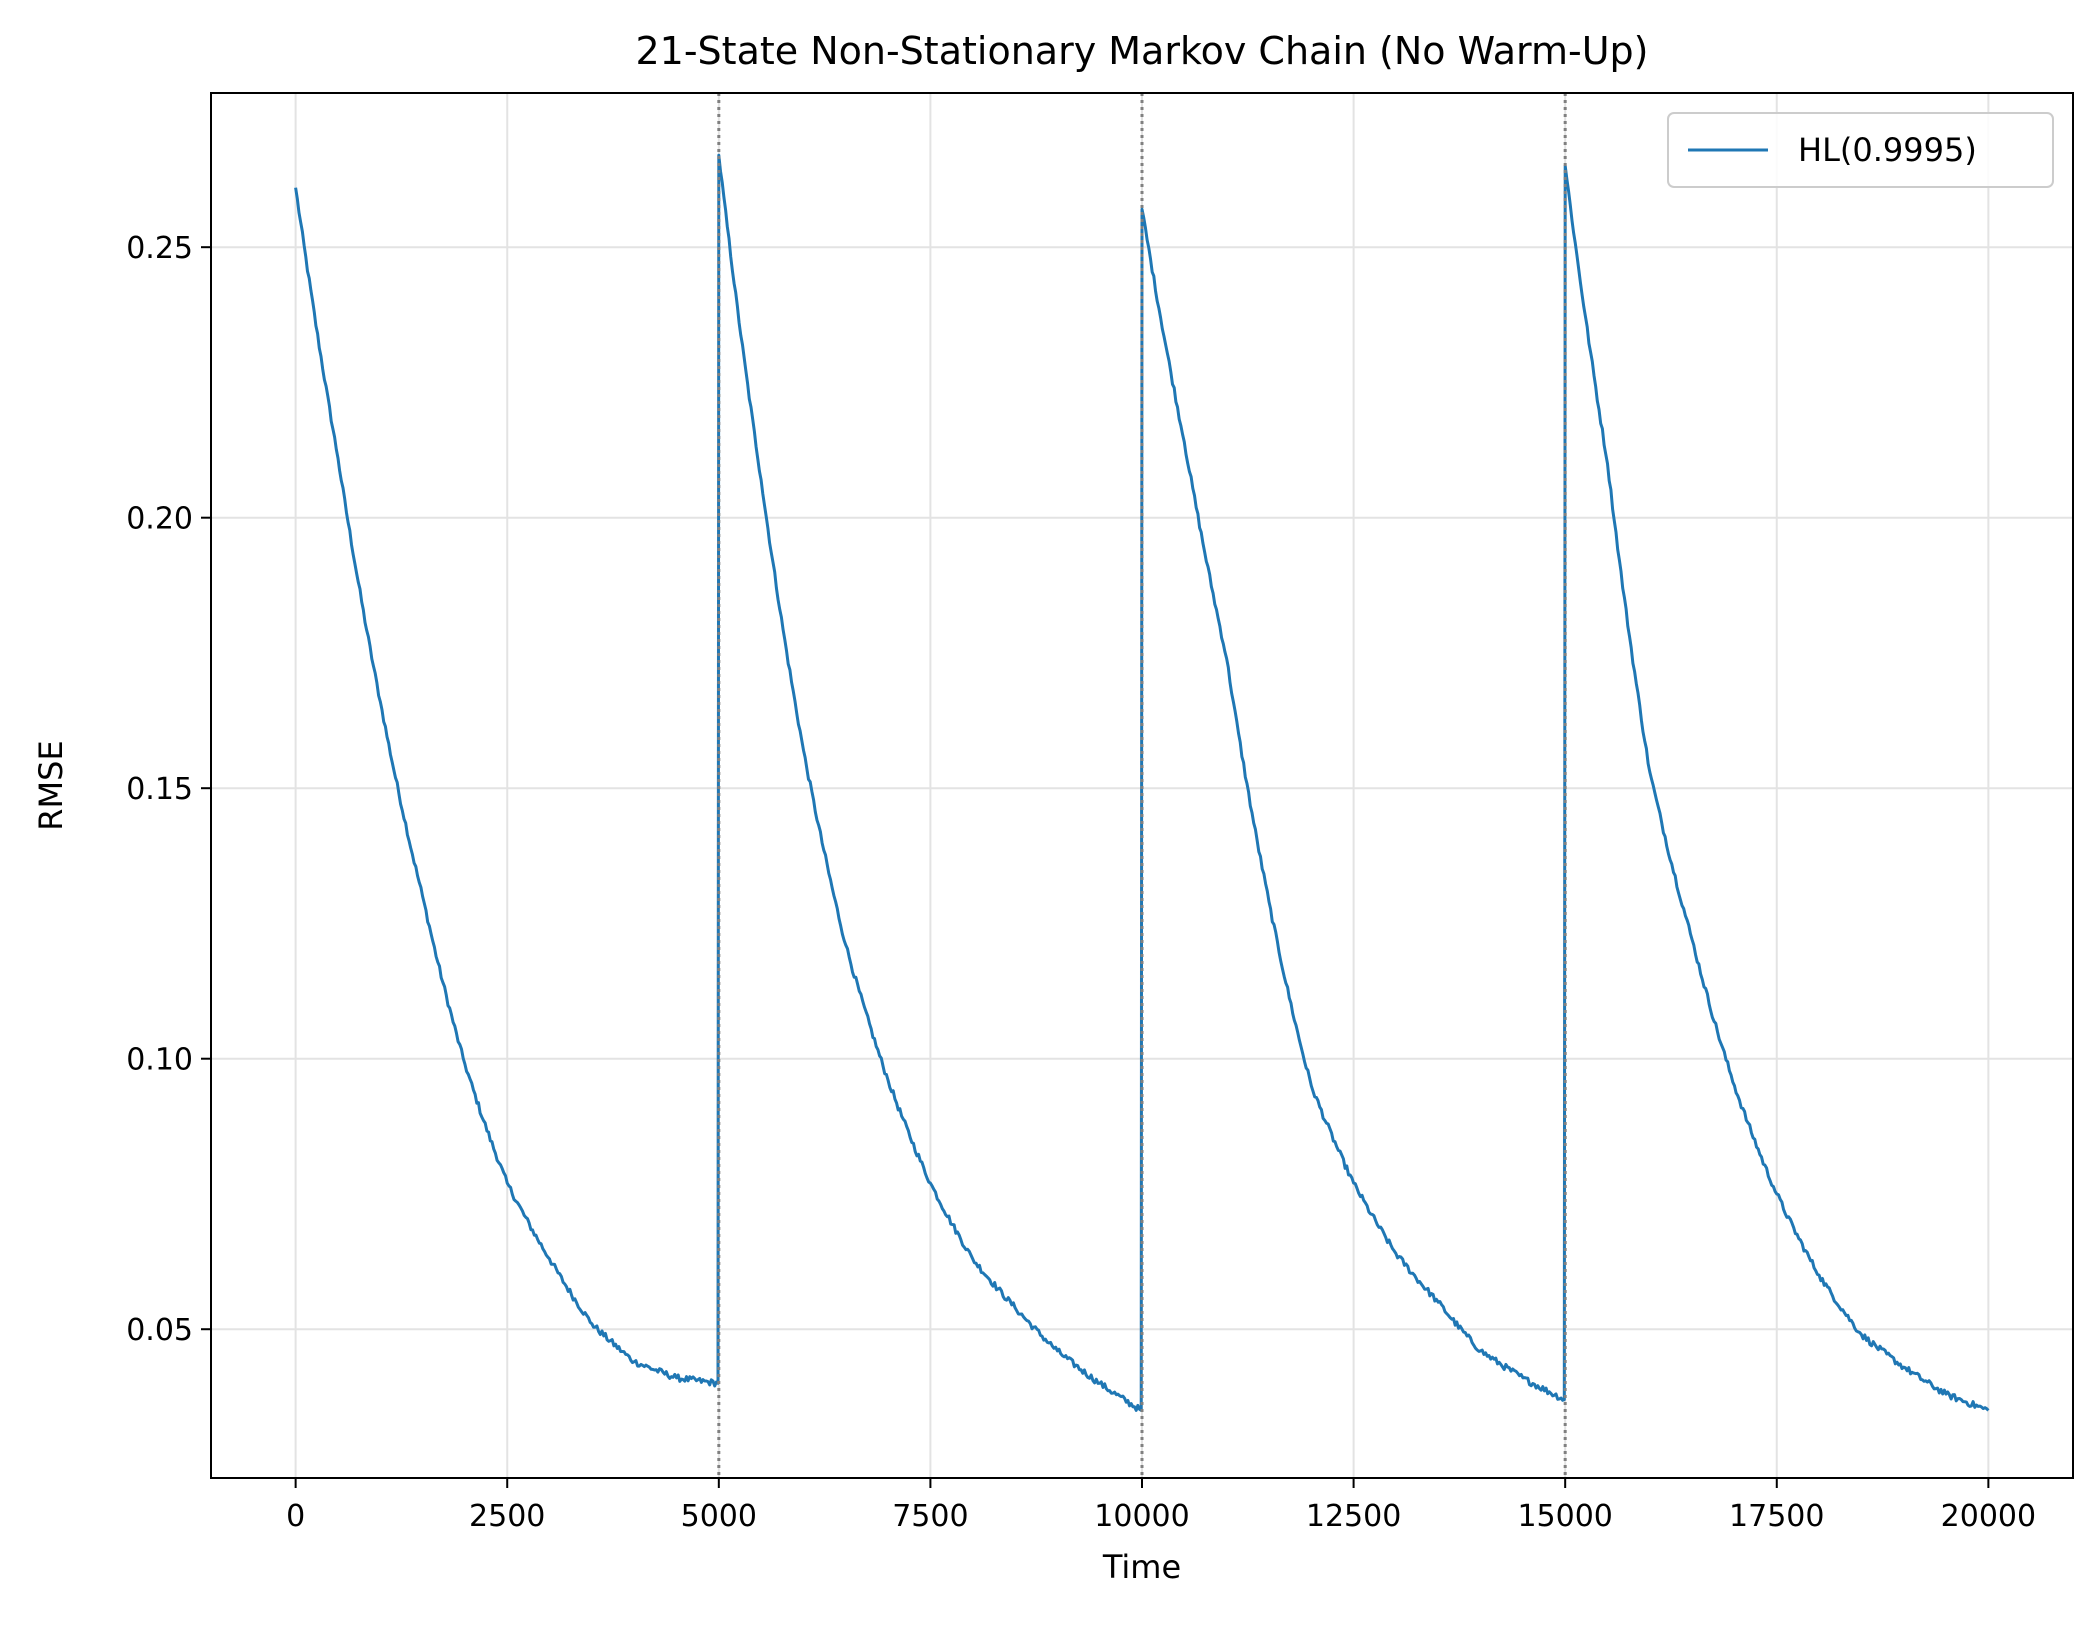  Describe the element at coordinates (295, 1516) in the screenshot. I see `x-tick-label: 0` at that location.